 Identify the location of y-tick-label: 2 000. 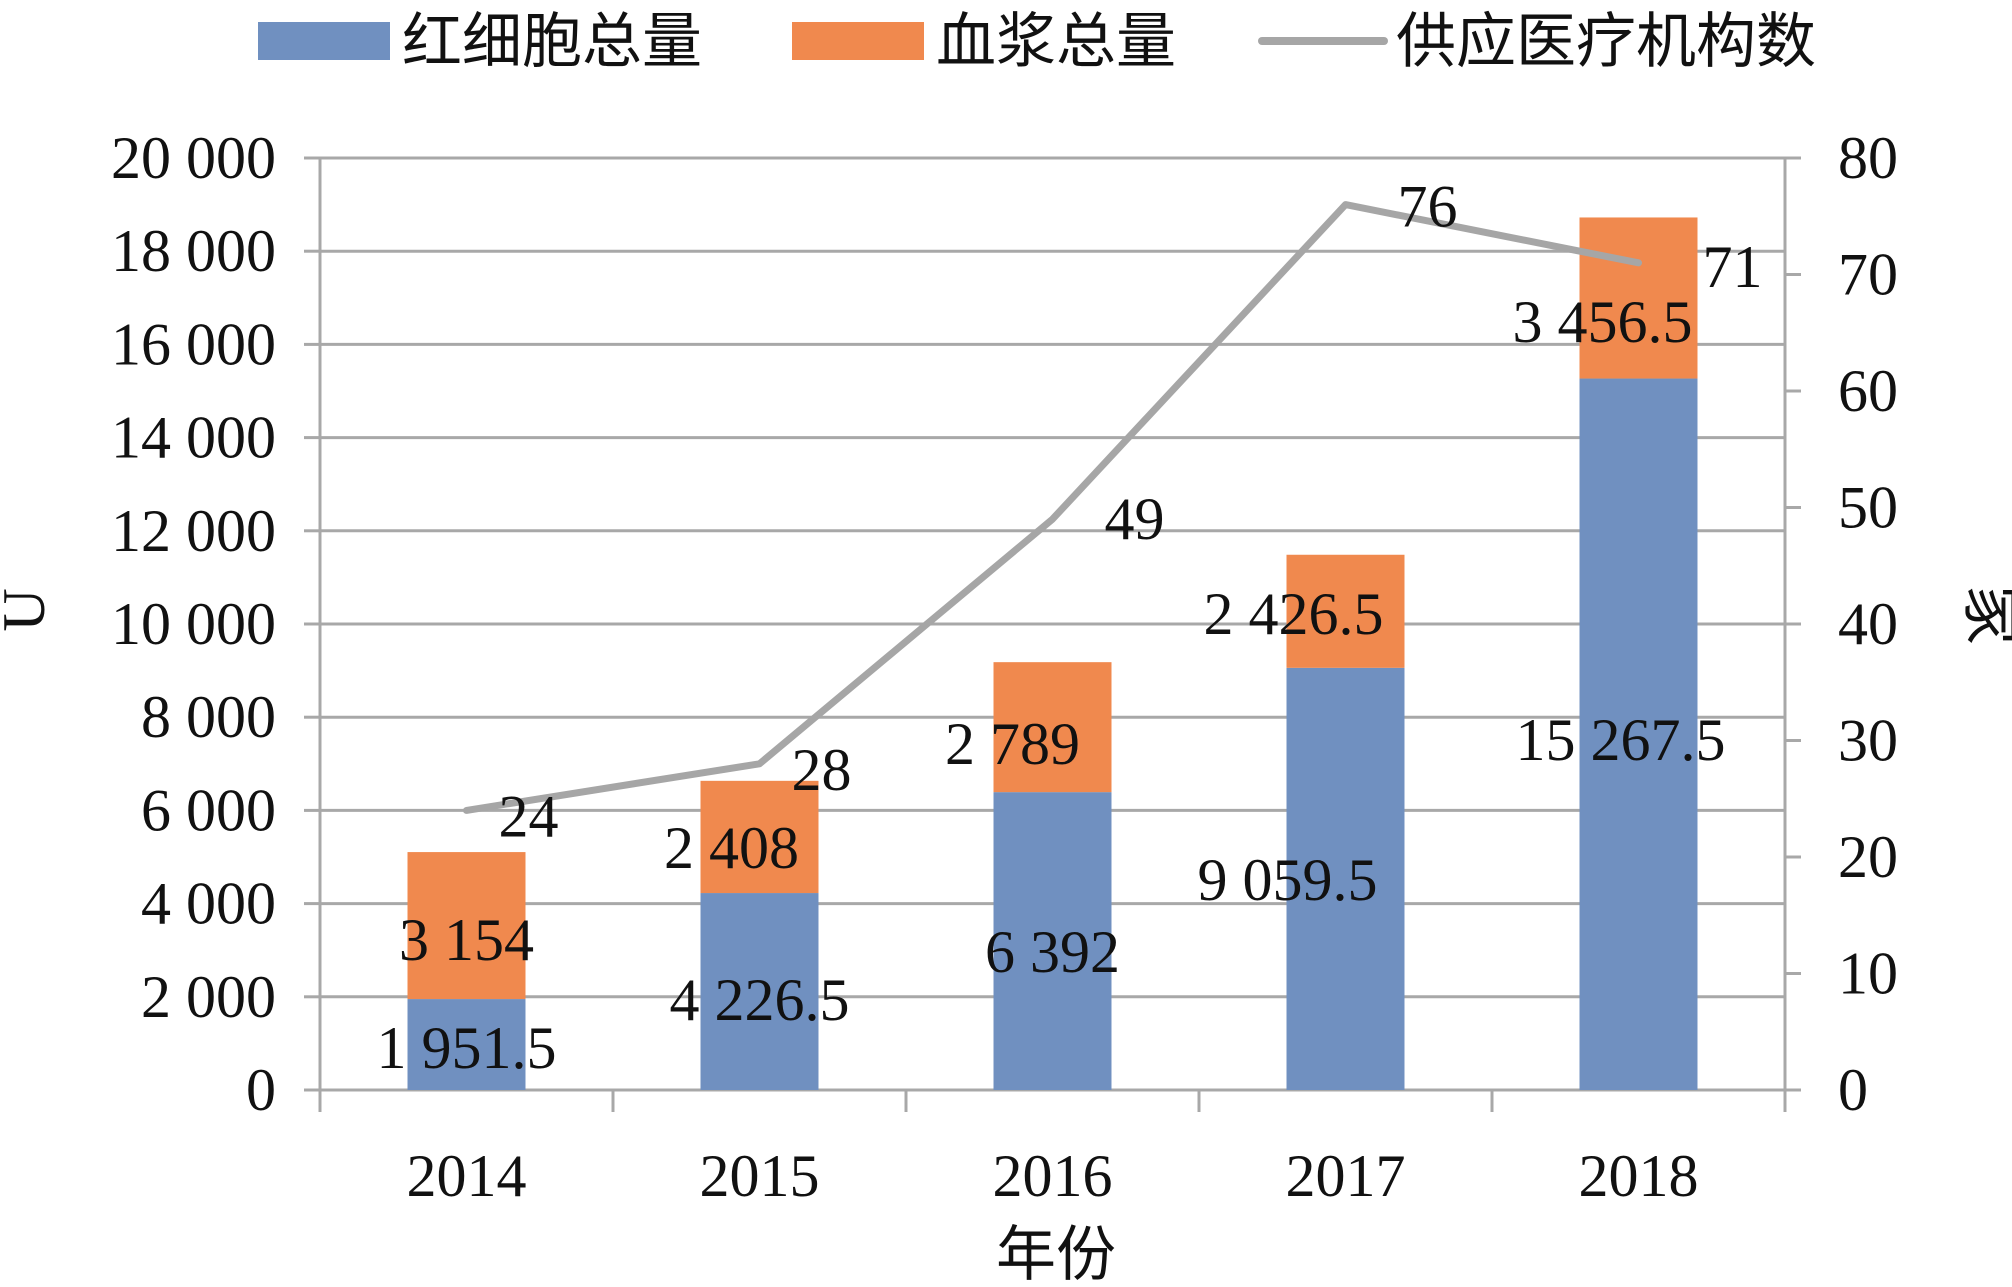
(208, 997).